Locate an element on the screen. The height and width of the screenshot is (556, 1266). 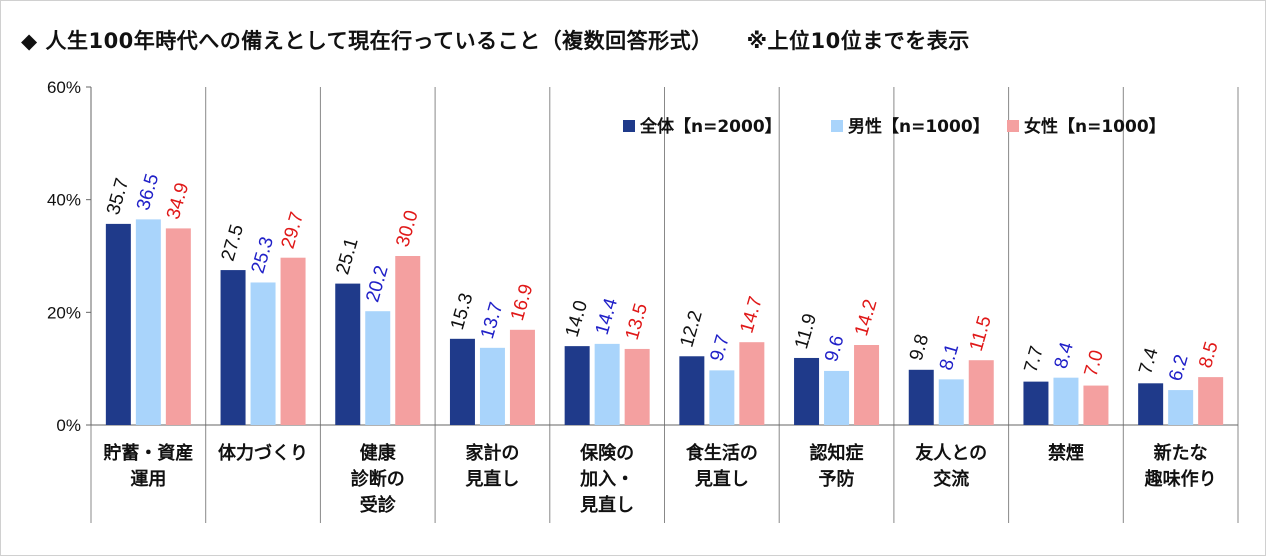
data-label: 16.9 is located at coordinates (522, 302).